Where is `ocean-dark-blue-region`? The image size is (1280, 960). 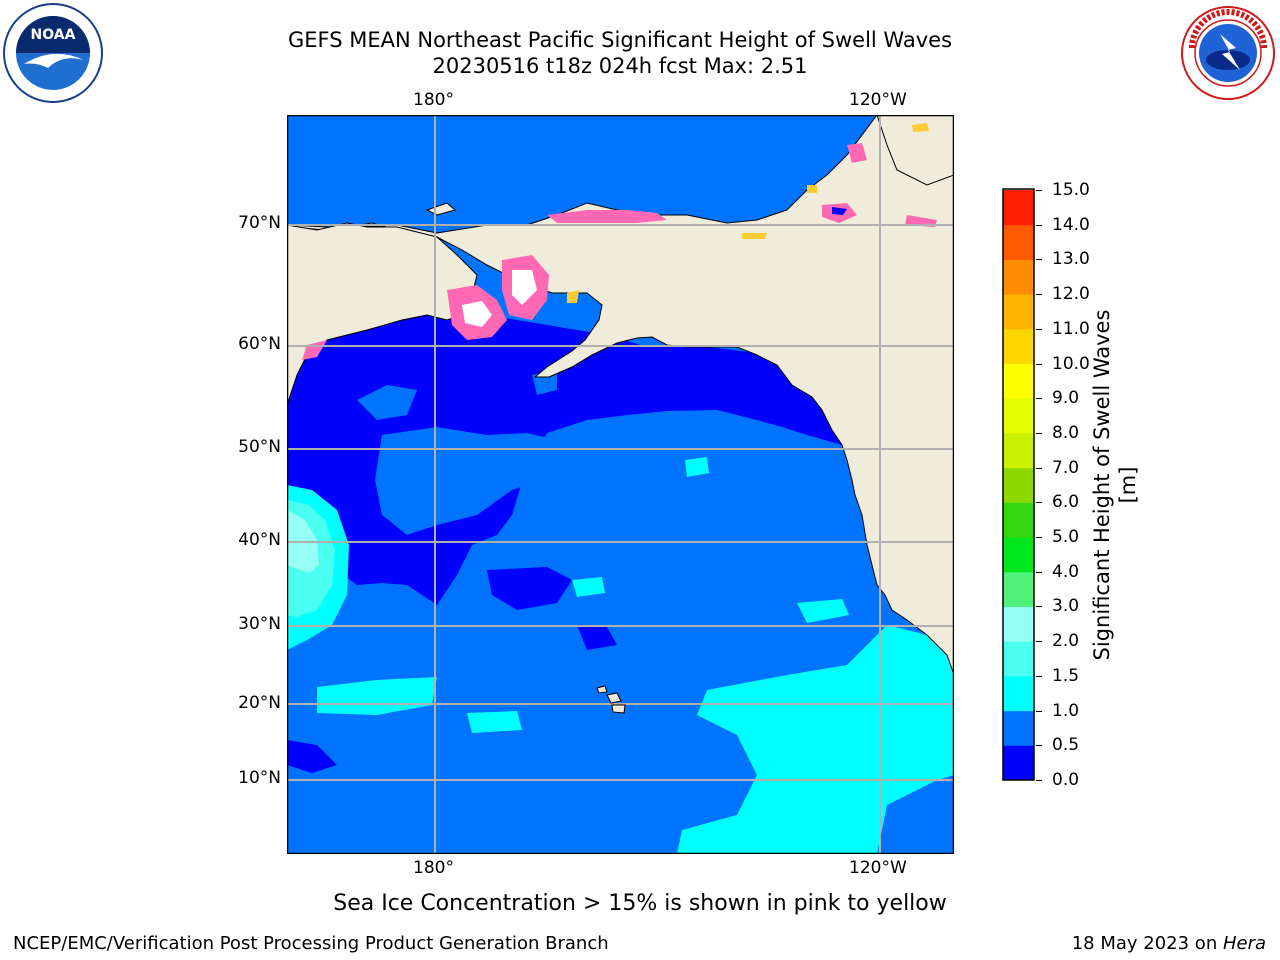 ocean-dark-blue-region is located at coordinates (569, 460).